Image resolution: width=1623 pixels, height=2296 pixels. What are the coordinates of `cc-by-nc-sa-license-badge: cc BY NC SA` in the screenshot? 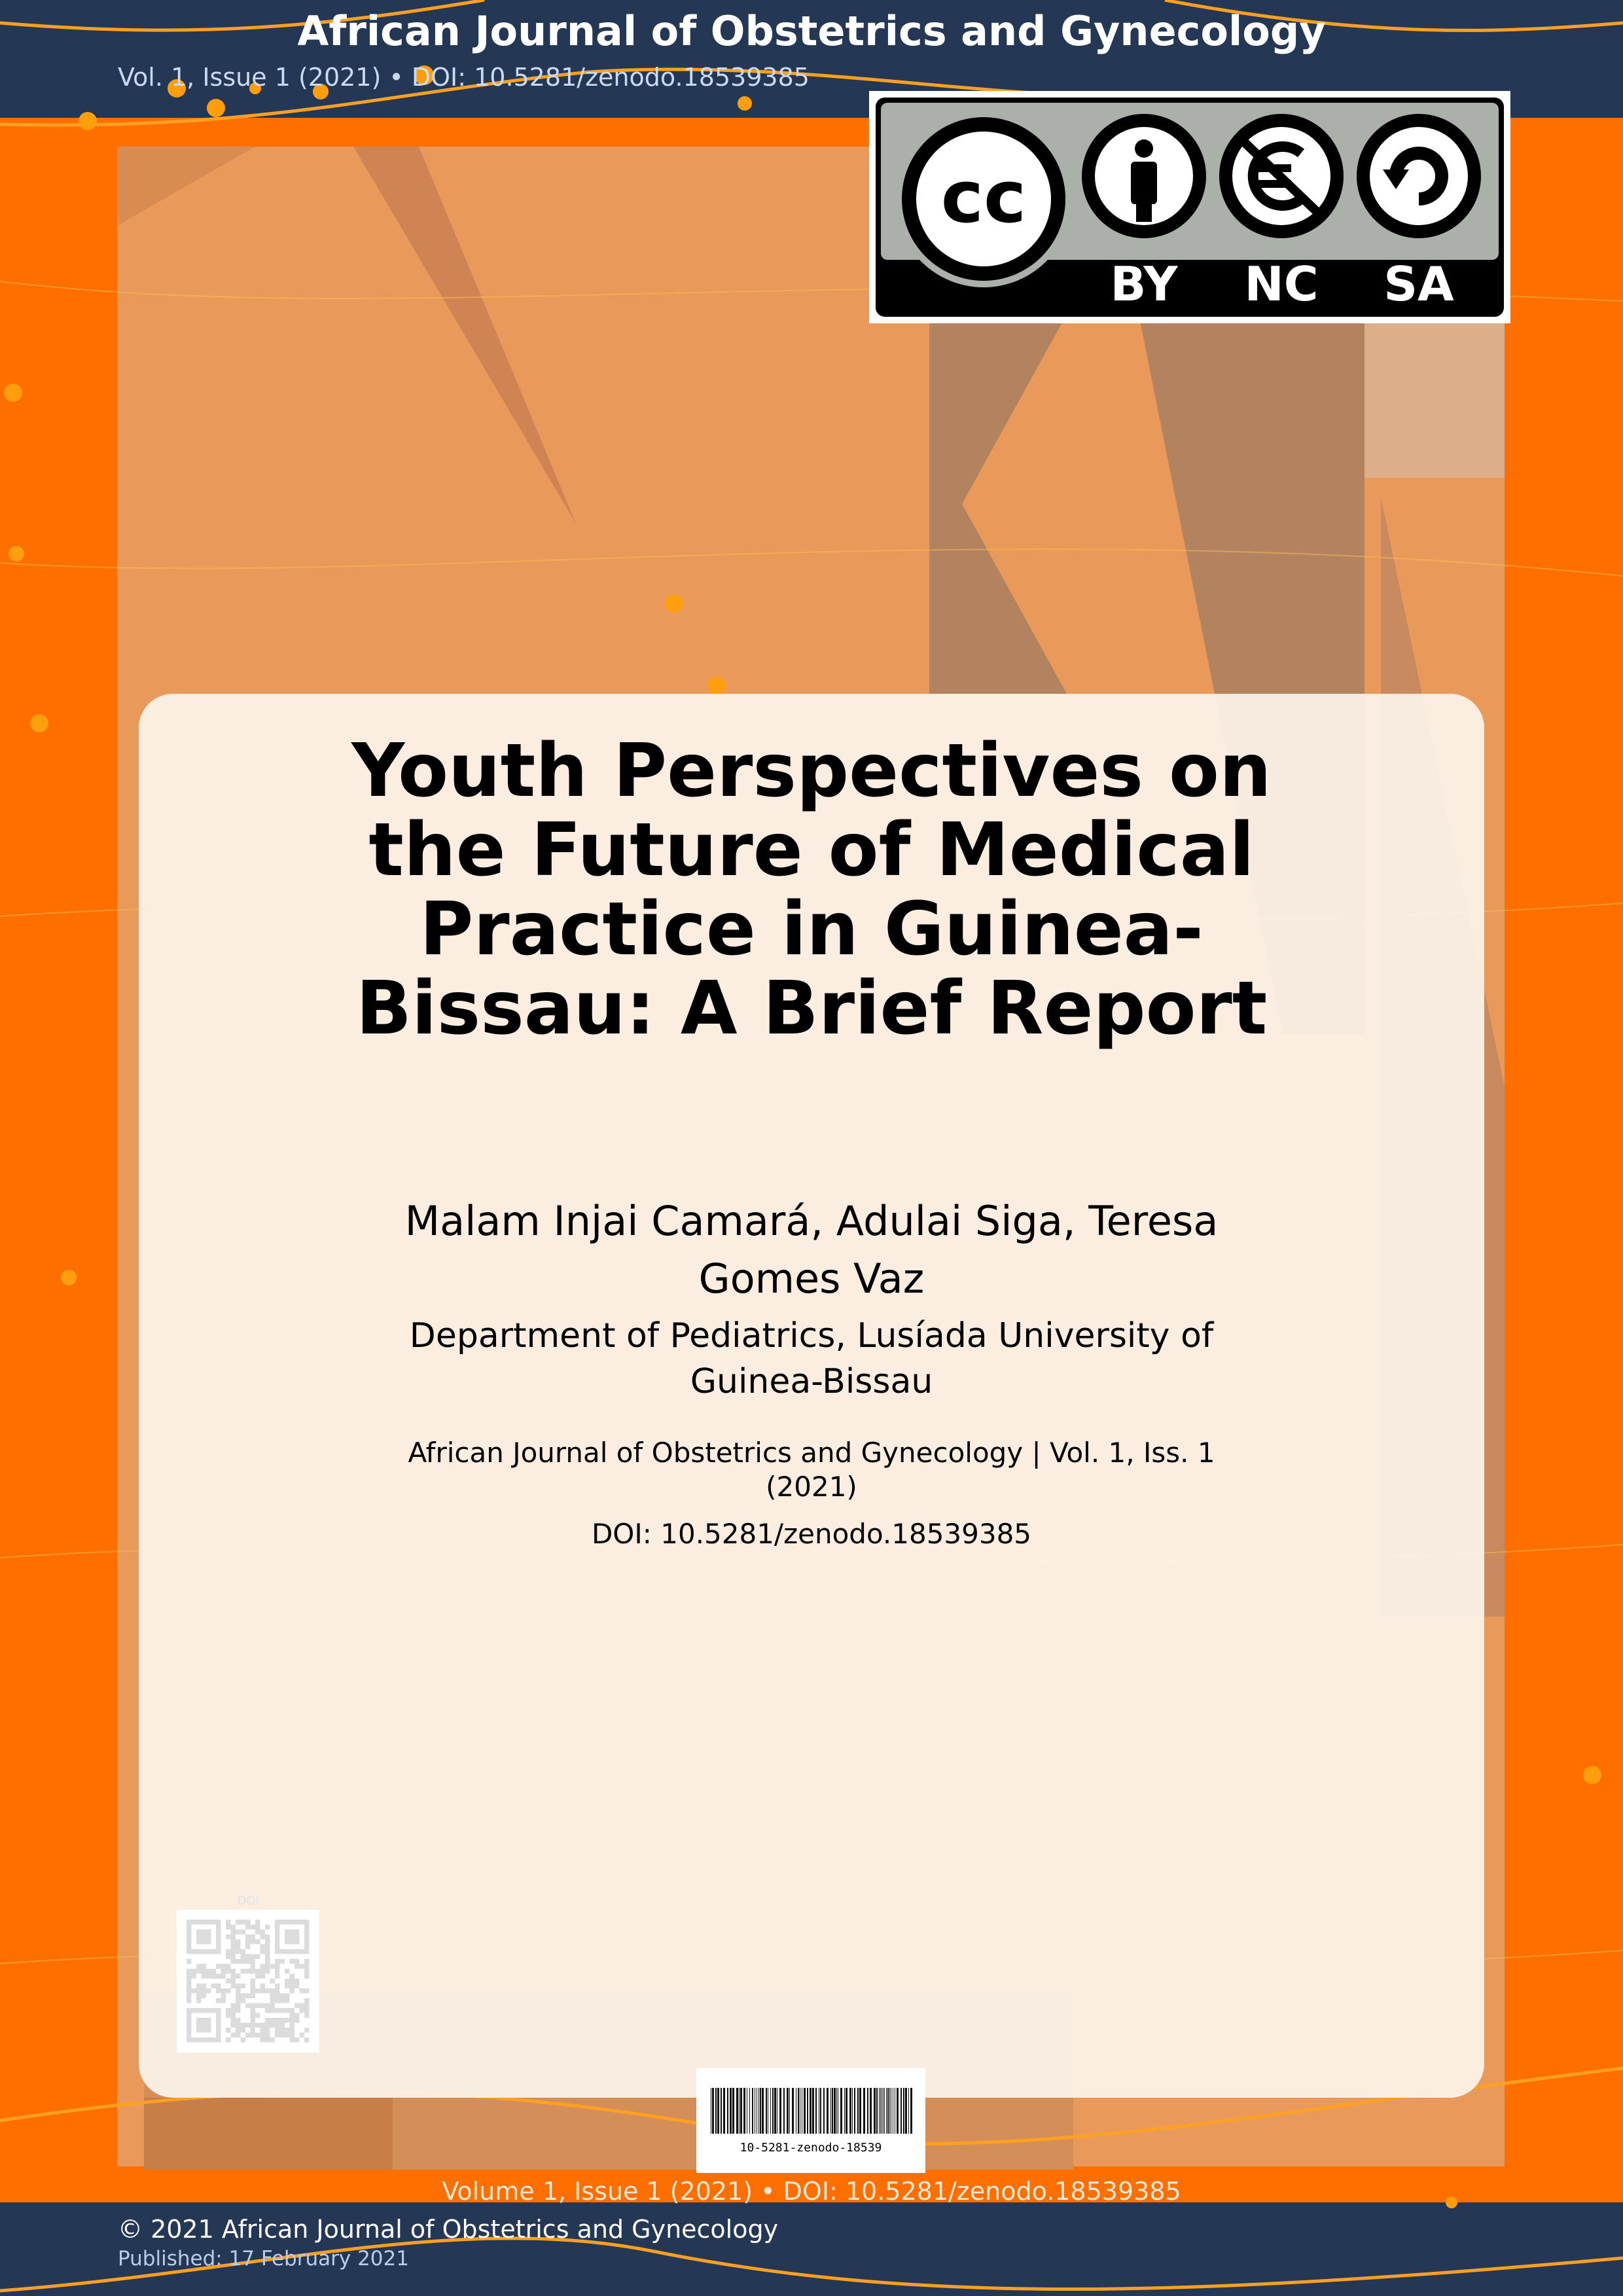 It's located at (1189, 207).